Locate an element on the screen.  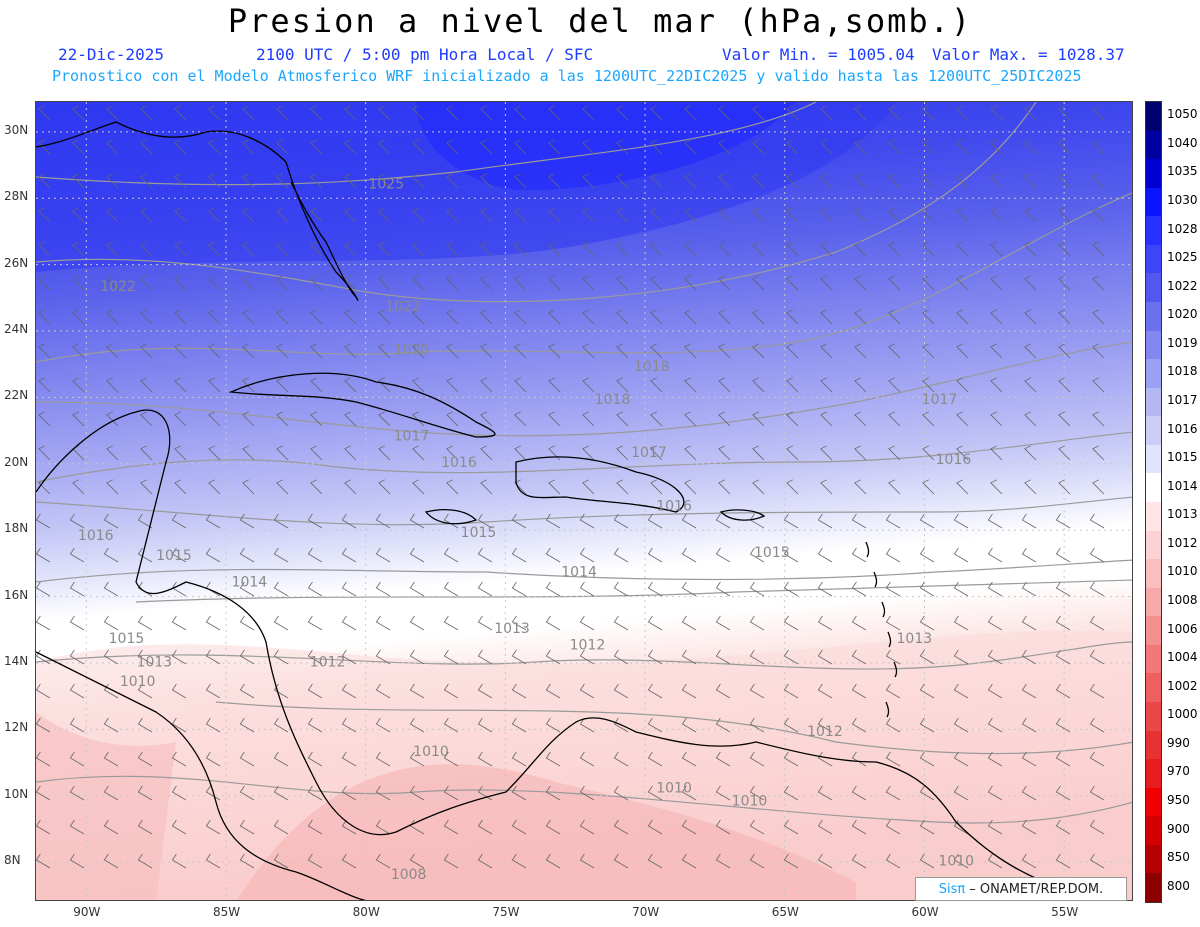
colorbar-label: 1050 is located at coordinates (1182, 114).